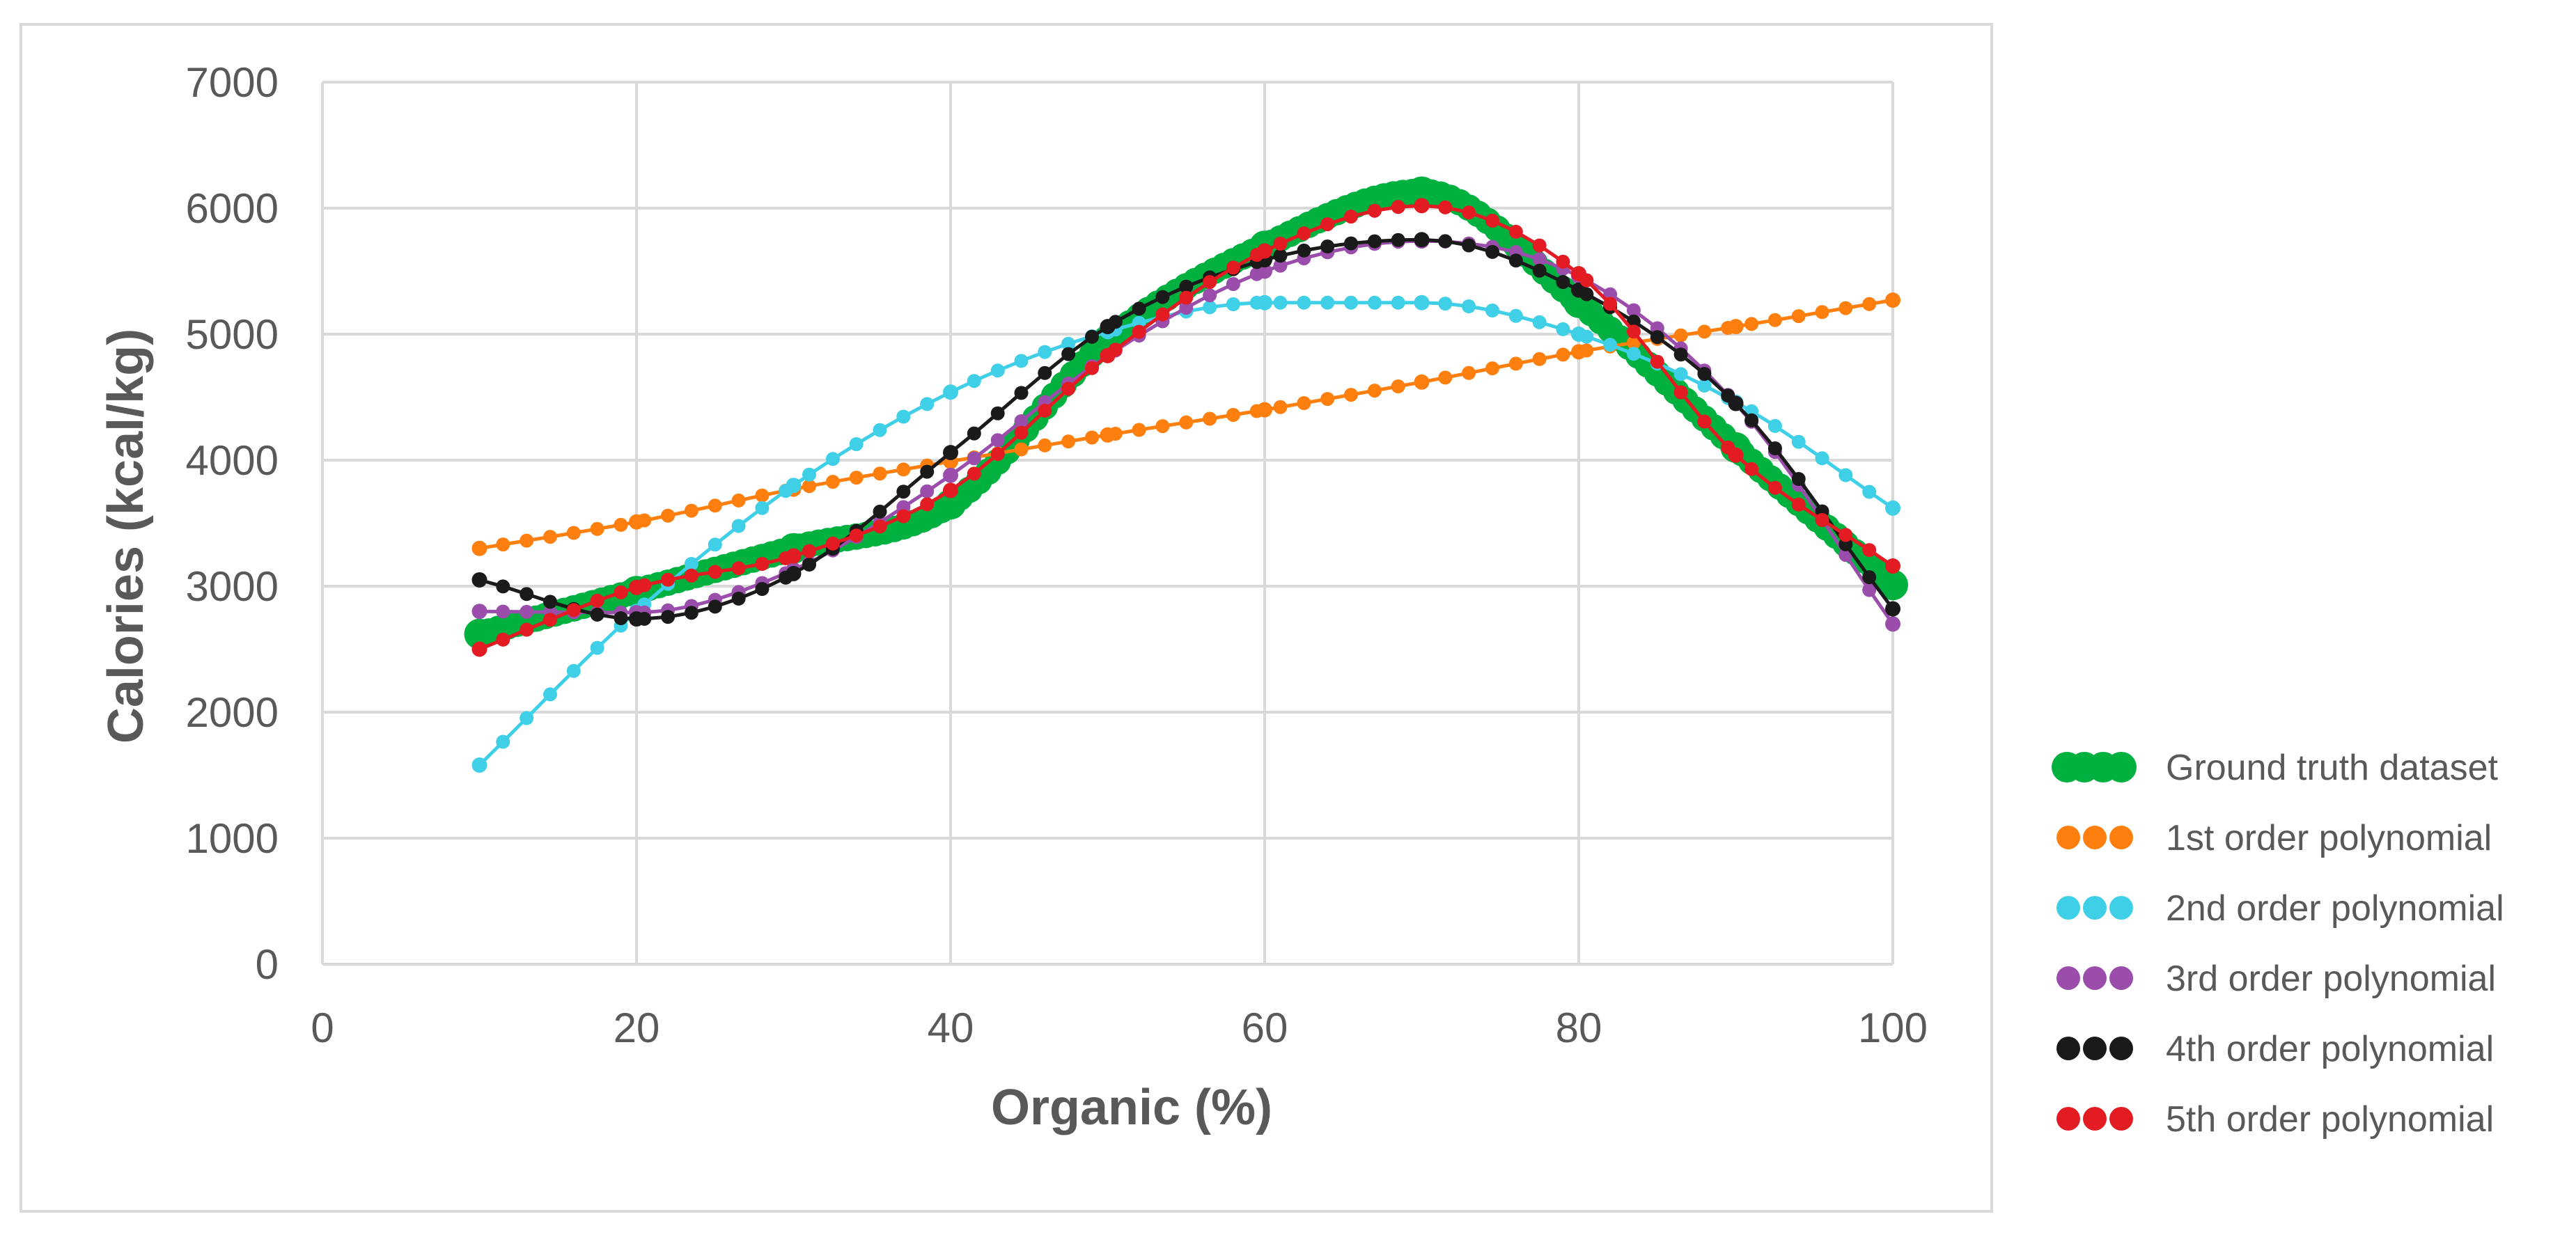 The image size is (2576, 1235). I want to click on legend-item: 4th order polynomial, so click(2275, 1049).